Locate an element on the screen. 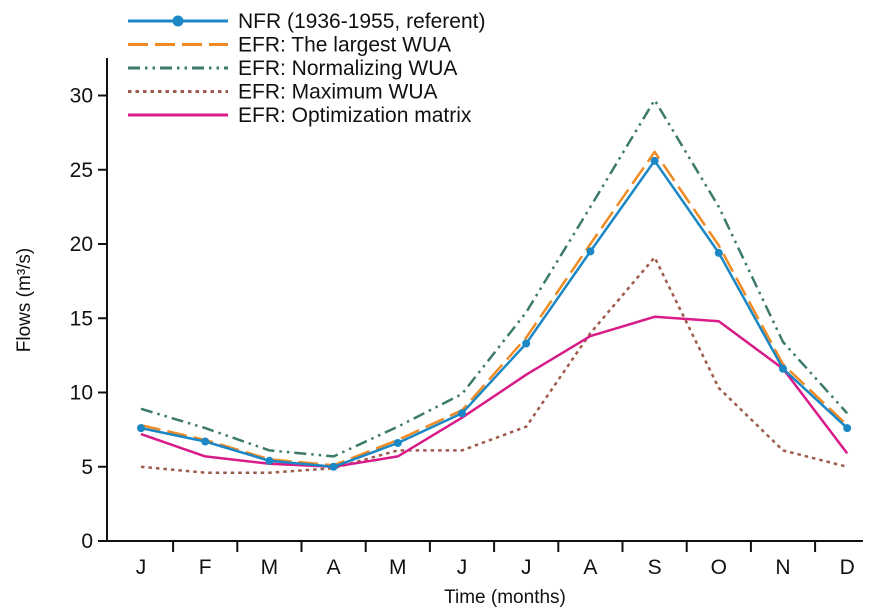 The width and height of the screenshot is (874, 609). x-tick-label: N is located at coordinates (782, 567).